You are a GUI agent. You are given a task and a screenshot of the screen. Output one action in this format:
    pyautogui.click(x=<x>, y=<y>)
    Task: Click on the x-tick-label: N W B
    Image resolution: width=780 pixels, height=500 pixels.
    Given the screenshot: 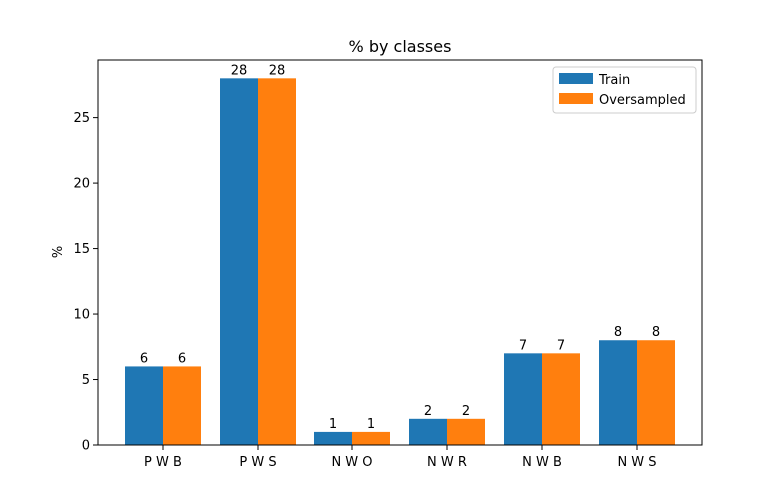 What is the action you would take?
    pyautogui.click(x=542, y=462)
    